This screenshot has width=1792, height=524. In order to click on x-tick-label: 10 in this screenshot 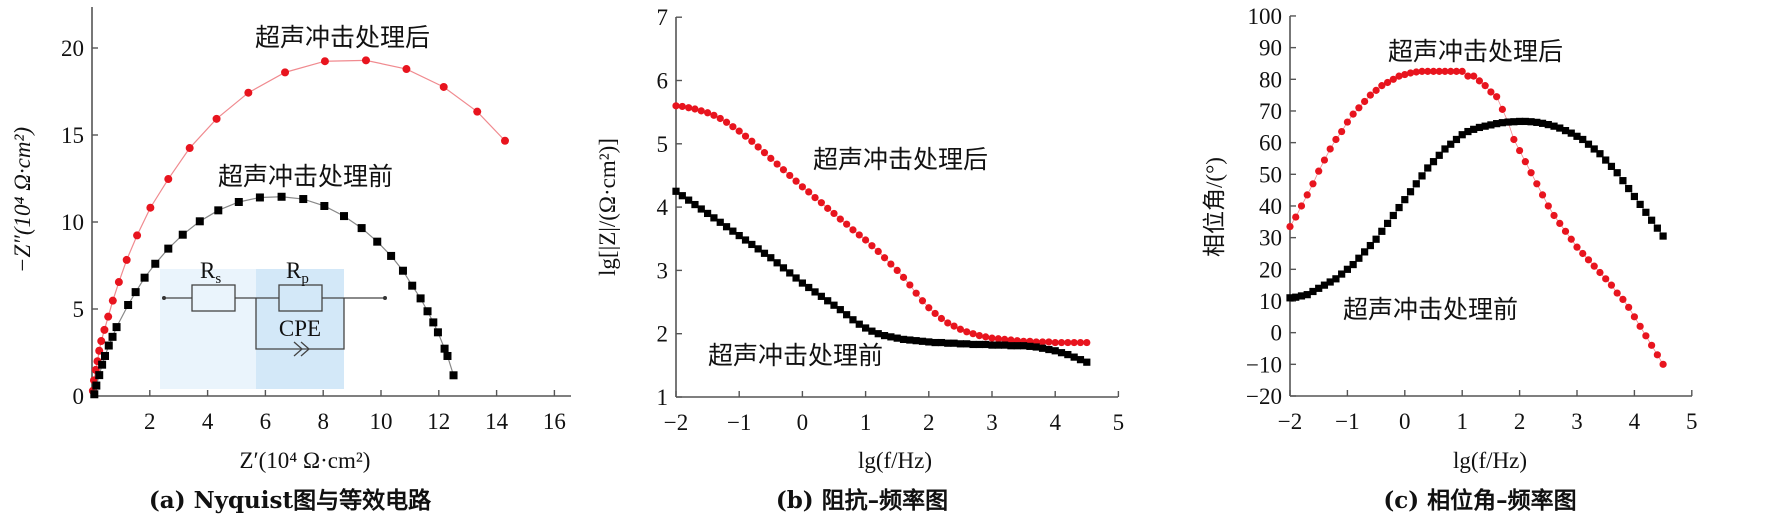, I will do `click(381, 421)`.